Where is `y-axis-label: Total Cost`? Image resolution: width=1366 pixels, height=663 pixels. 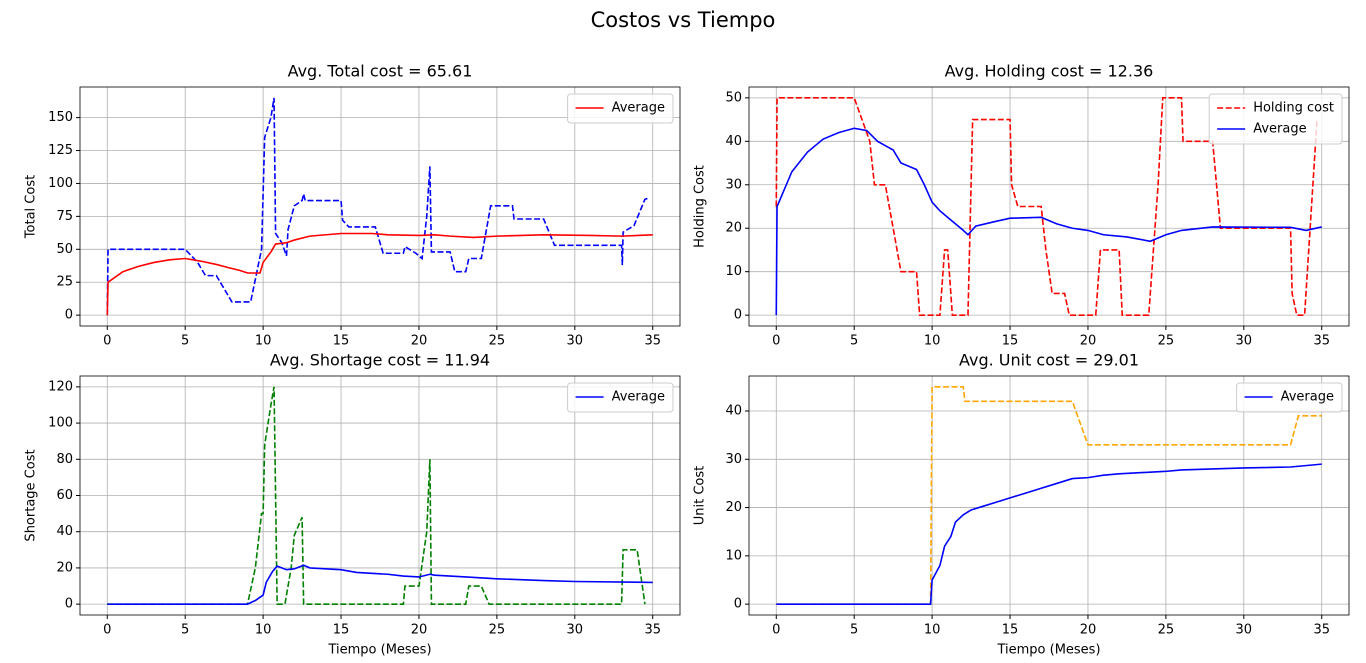
y-axis-label: Total Cost is located at coordinates (31, 207).